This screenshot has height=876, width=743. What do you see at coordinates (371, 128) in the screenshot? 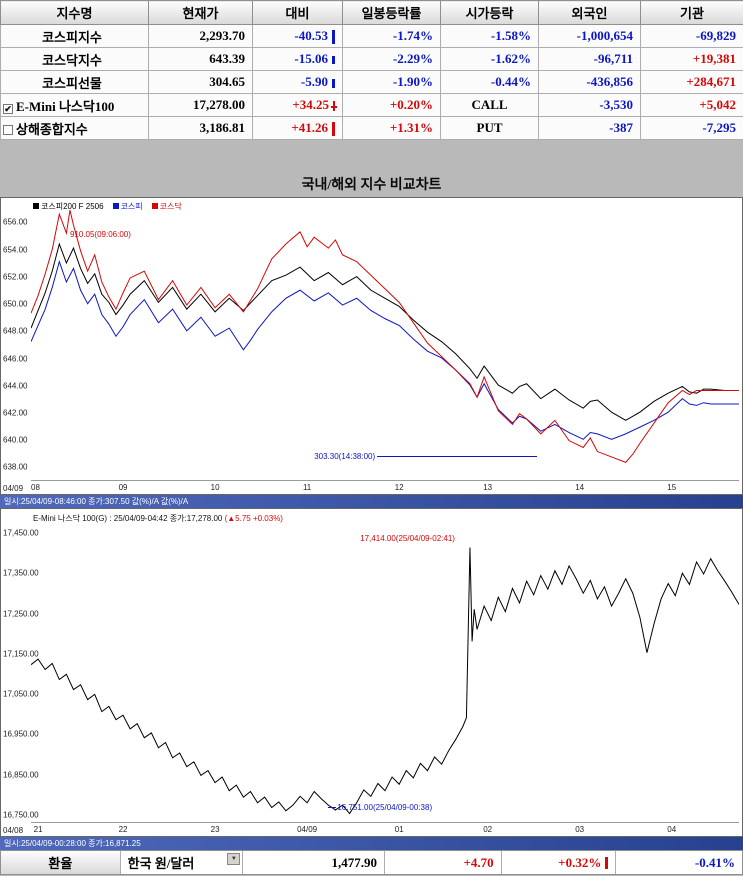
I see `index-row: 상해종합지수 3,186.81 +41.26 +1.31% PUT -387 -7,295` at bounding box center [371, 128].